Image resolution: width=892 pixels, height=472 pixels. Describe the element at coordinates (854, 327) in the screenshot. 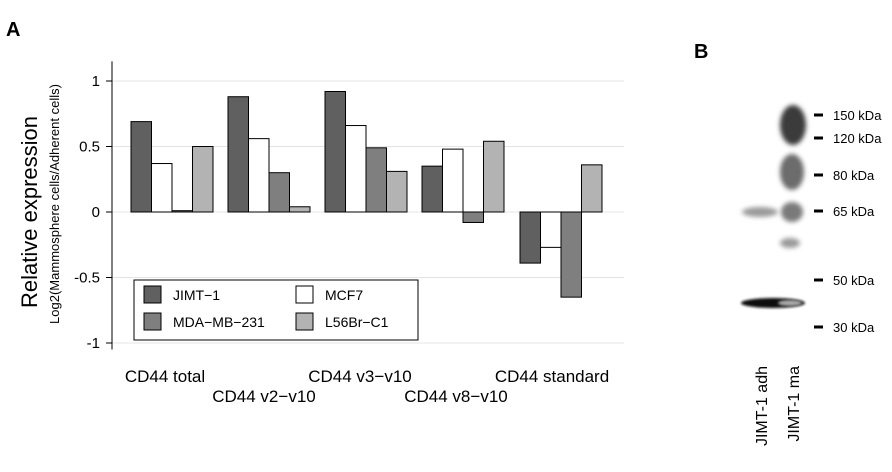

I see `blot-marker-label: 30 kDa` at that location.